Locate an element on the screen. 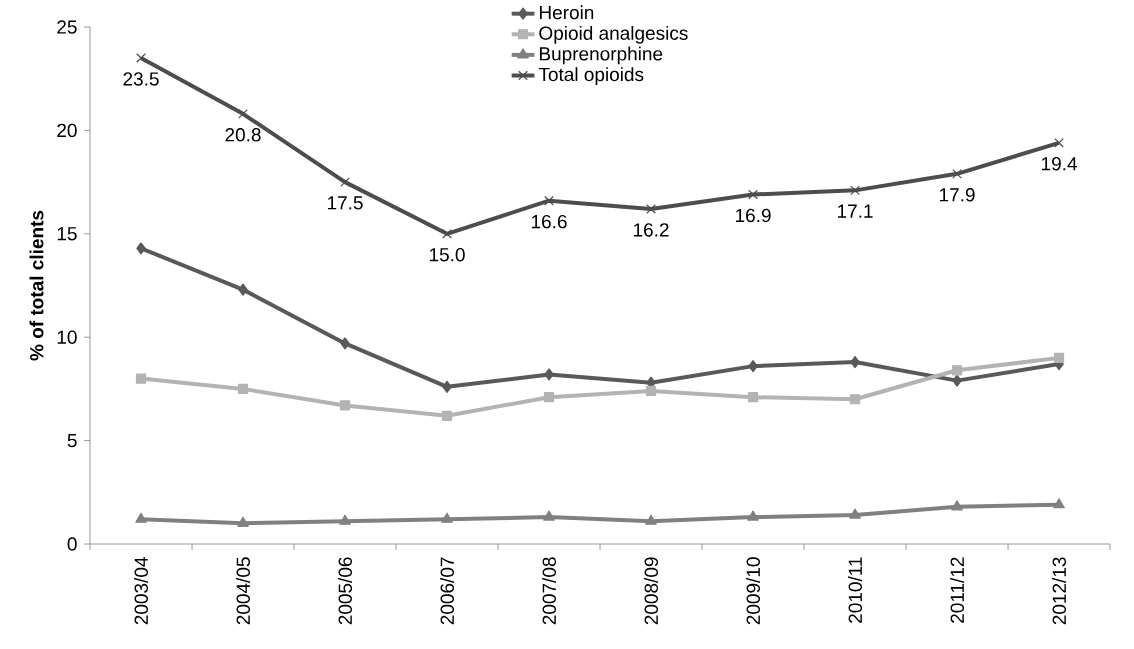 The width and height of the screenshot is (1134, 649). x-tick-label: 2005/06 is located at coordinates (345, 591).